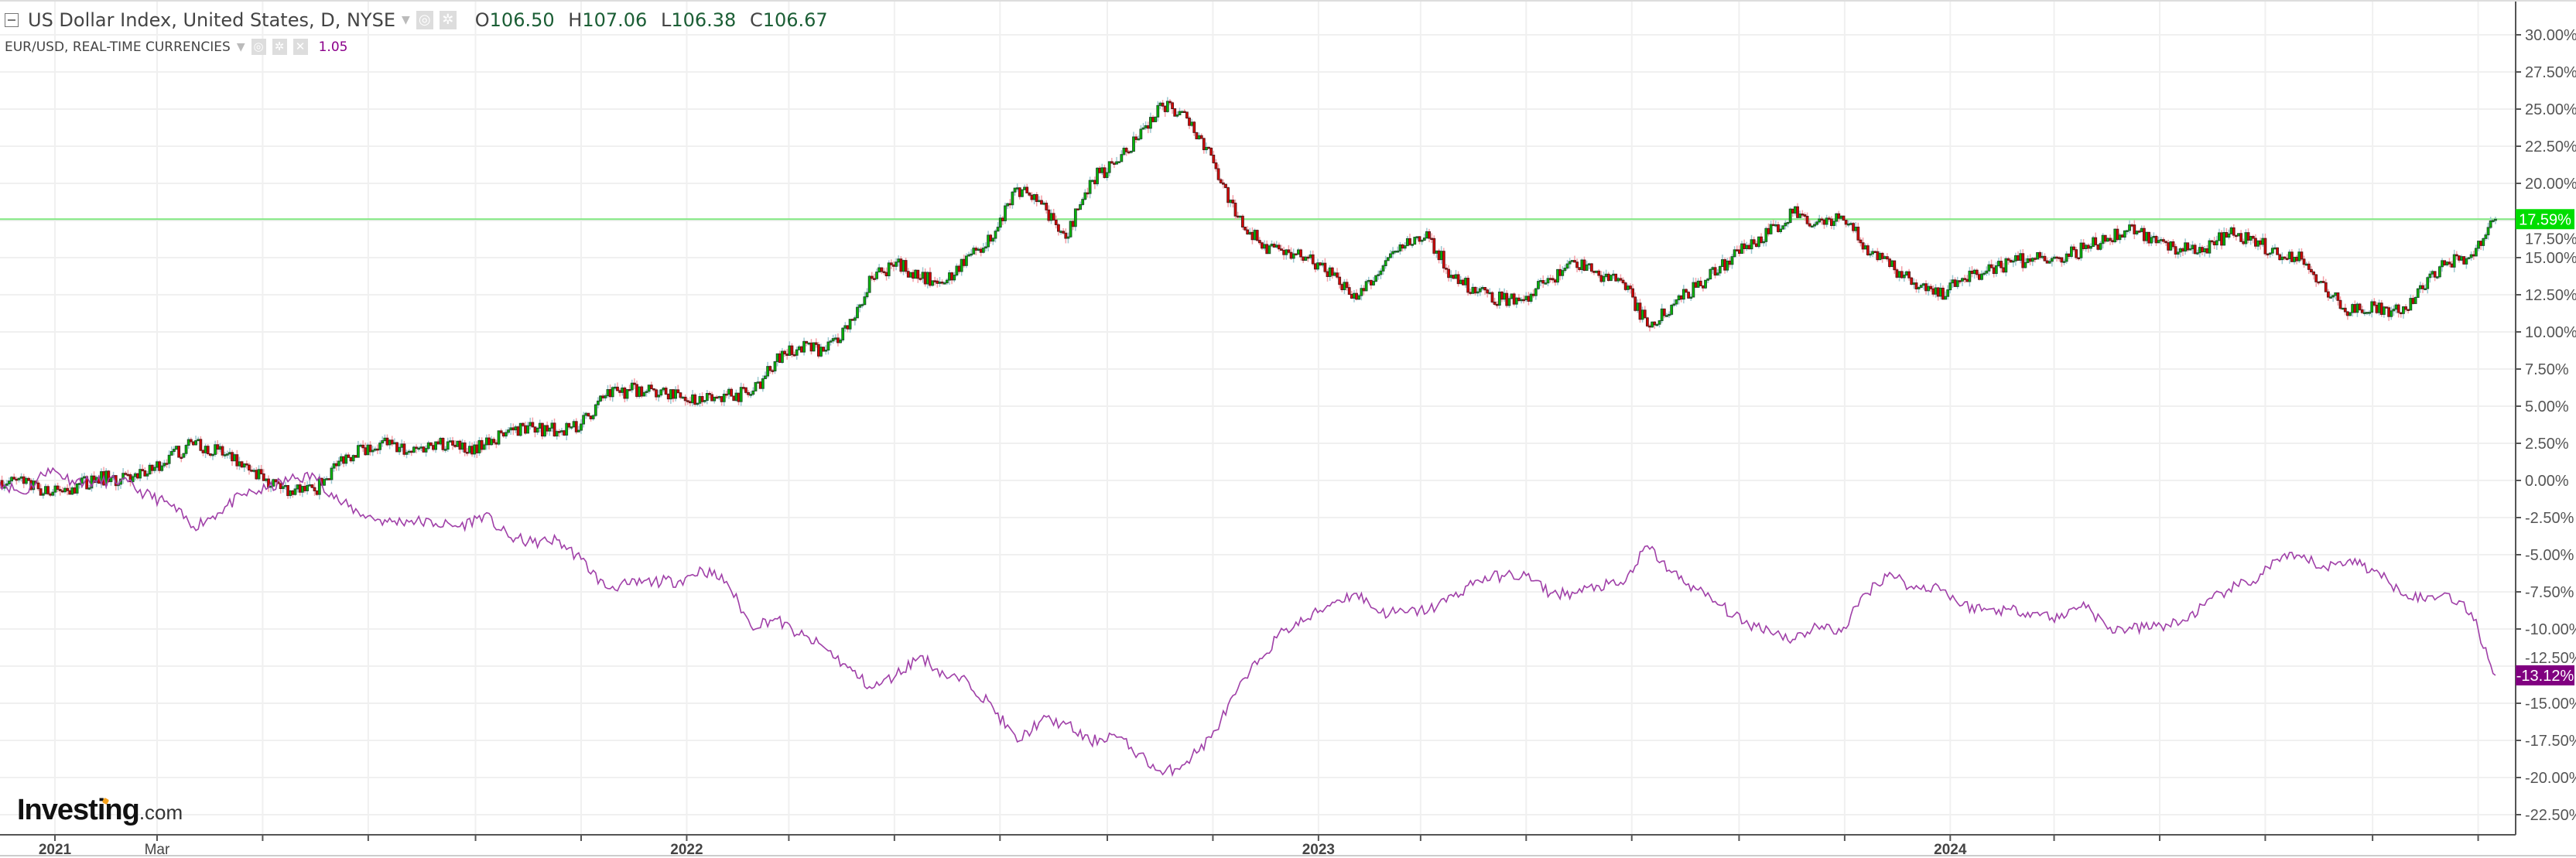  I want to click on collapse-icon, so click(12, 20).